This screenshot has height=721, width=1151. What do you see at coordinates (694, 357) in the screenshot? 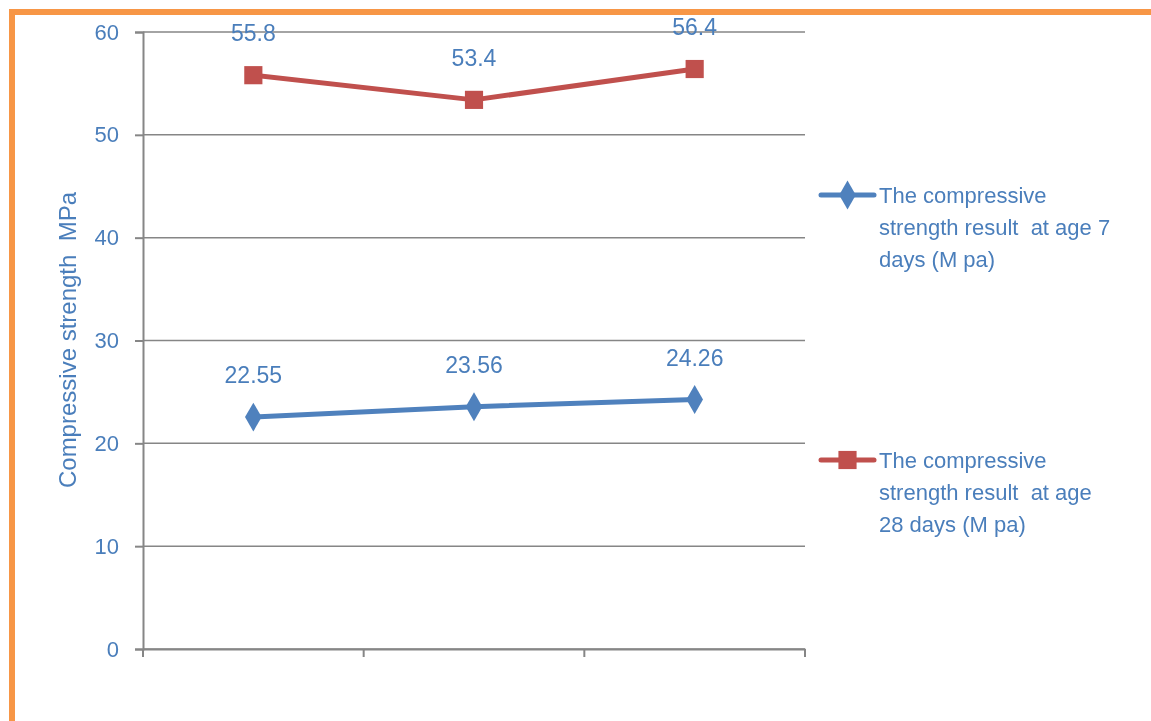
I see `data-label: 24.26` at bounding box center [694, 357].